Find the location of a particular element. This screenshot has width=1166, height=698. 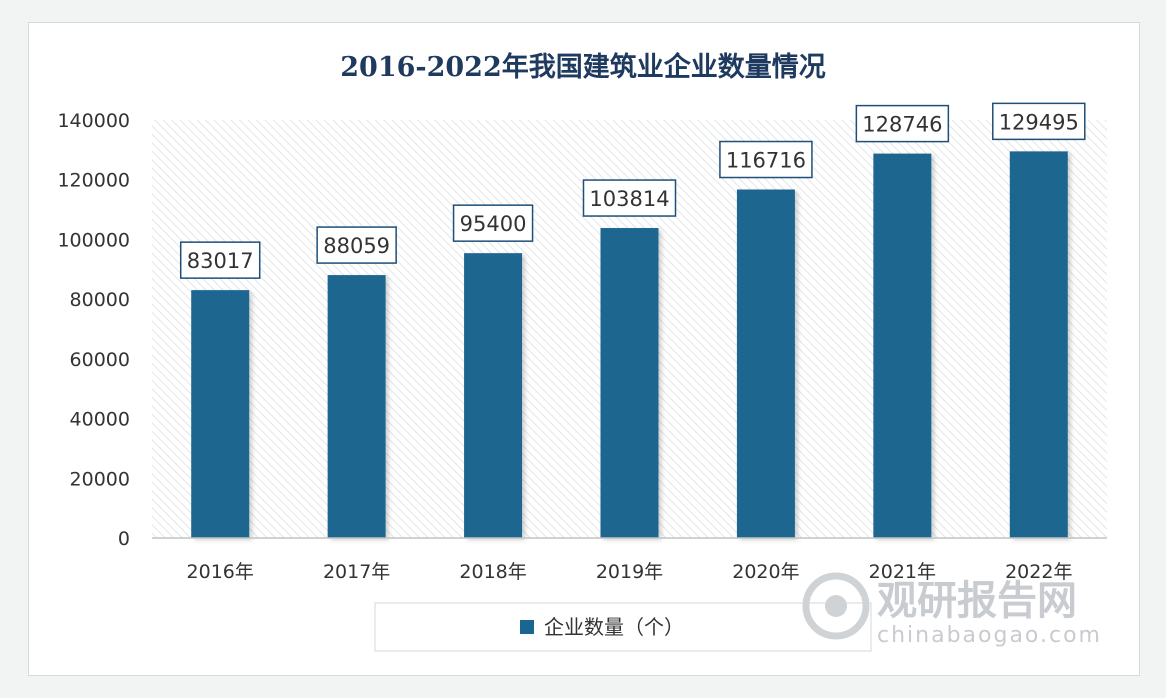

y-tick-label: 140000 is located at coordinates (93, 121).